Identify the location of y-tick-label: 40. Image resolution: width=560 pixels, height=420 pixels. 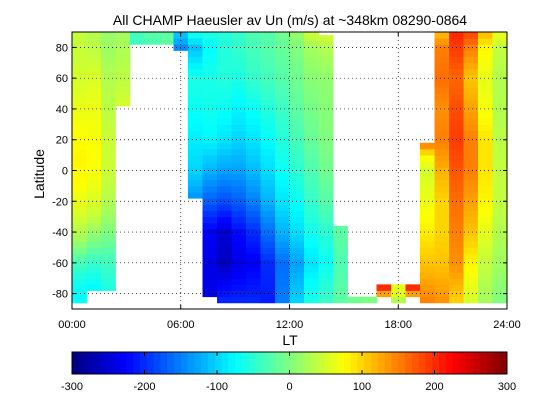
(62, 110).